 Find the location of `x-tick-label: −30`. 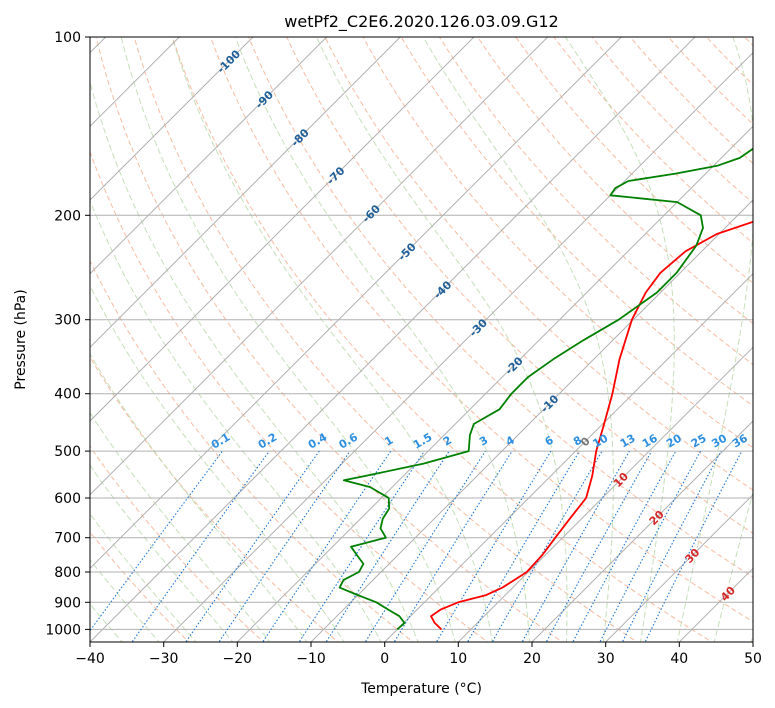

x-tick-label: −30 is located at coordinates (164, 659).